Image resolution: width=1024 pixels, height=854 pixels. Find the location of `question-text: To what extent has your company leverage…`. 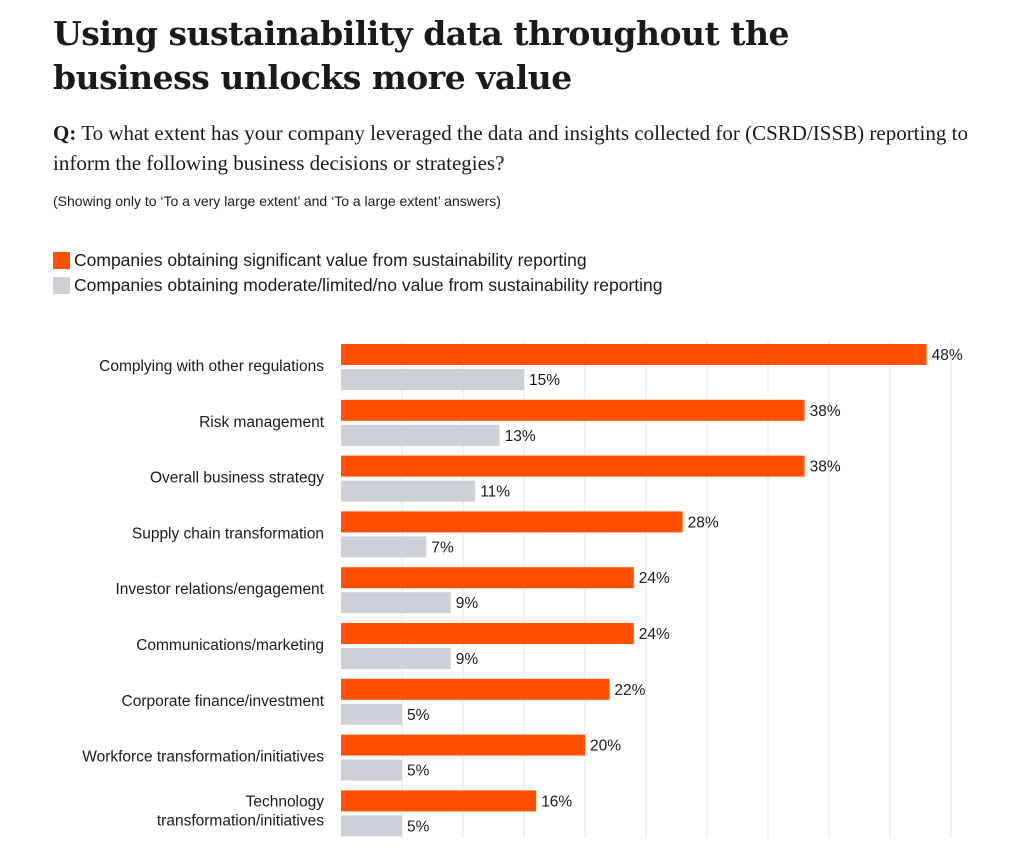

question-text: To what extent has your company leverage… is located at coordinates (510, 148).